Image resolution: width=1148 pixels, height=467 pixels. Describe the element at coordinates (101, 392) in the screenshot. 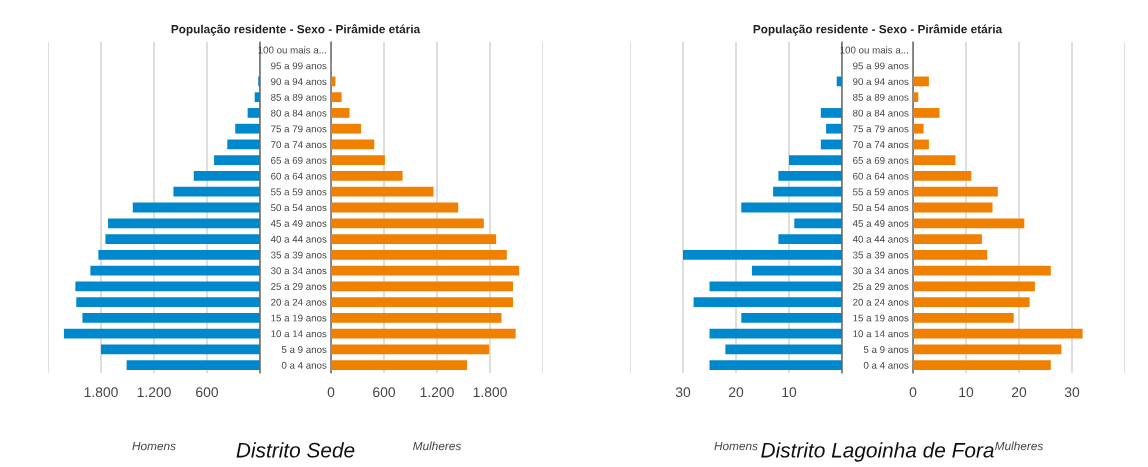

I see `x-tick-label: 1.800` at that location.